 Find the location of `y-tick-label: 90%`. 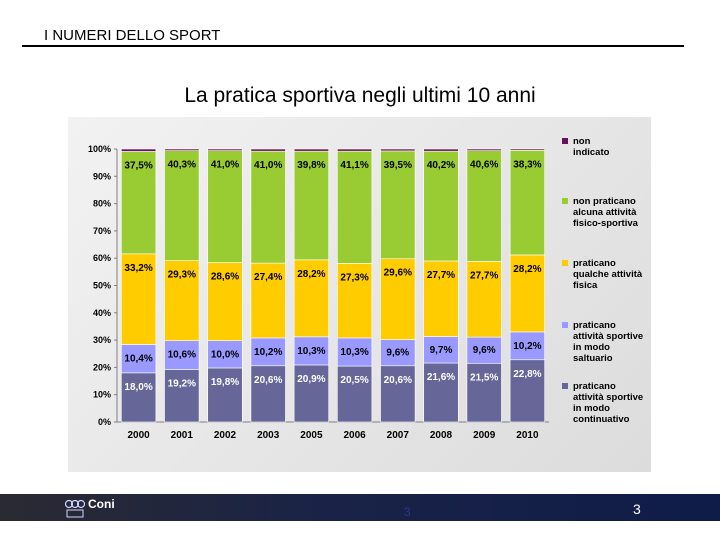

y-tick-label: 90% is located at coordinates (102, 176).